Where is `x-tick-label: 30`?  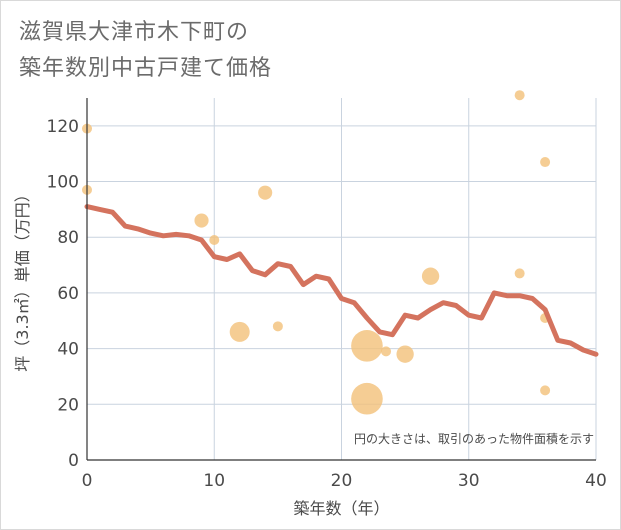
x-tick-label: 30 is located at coordinates (469, 481).